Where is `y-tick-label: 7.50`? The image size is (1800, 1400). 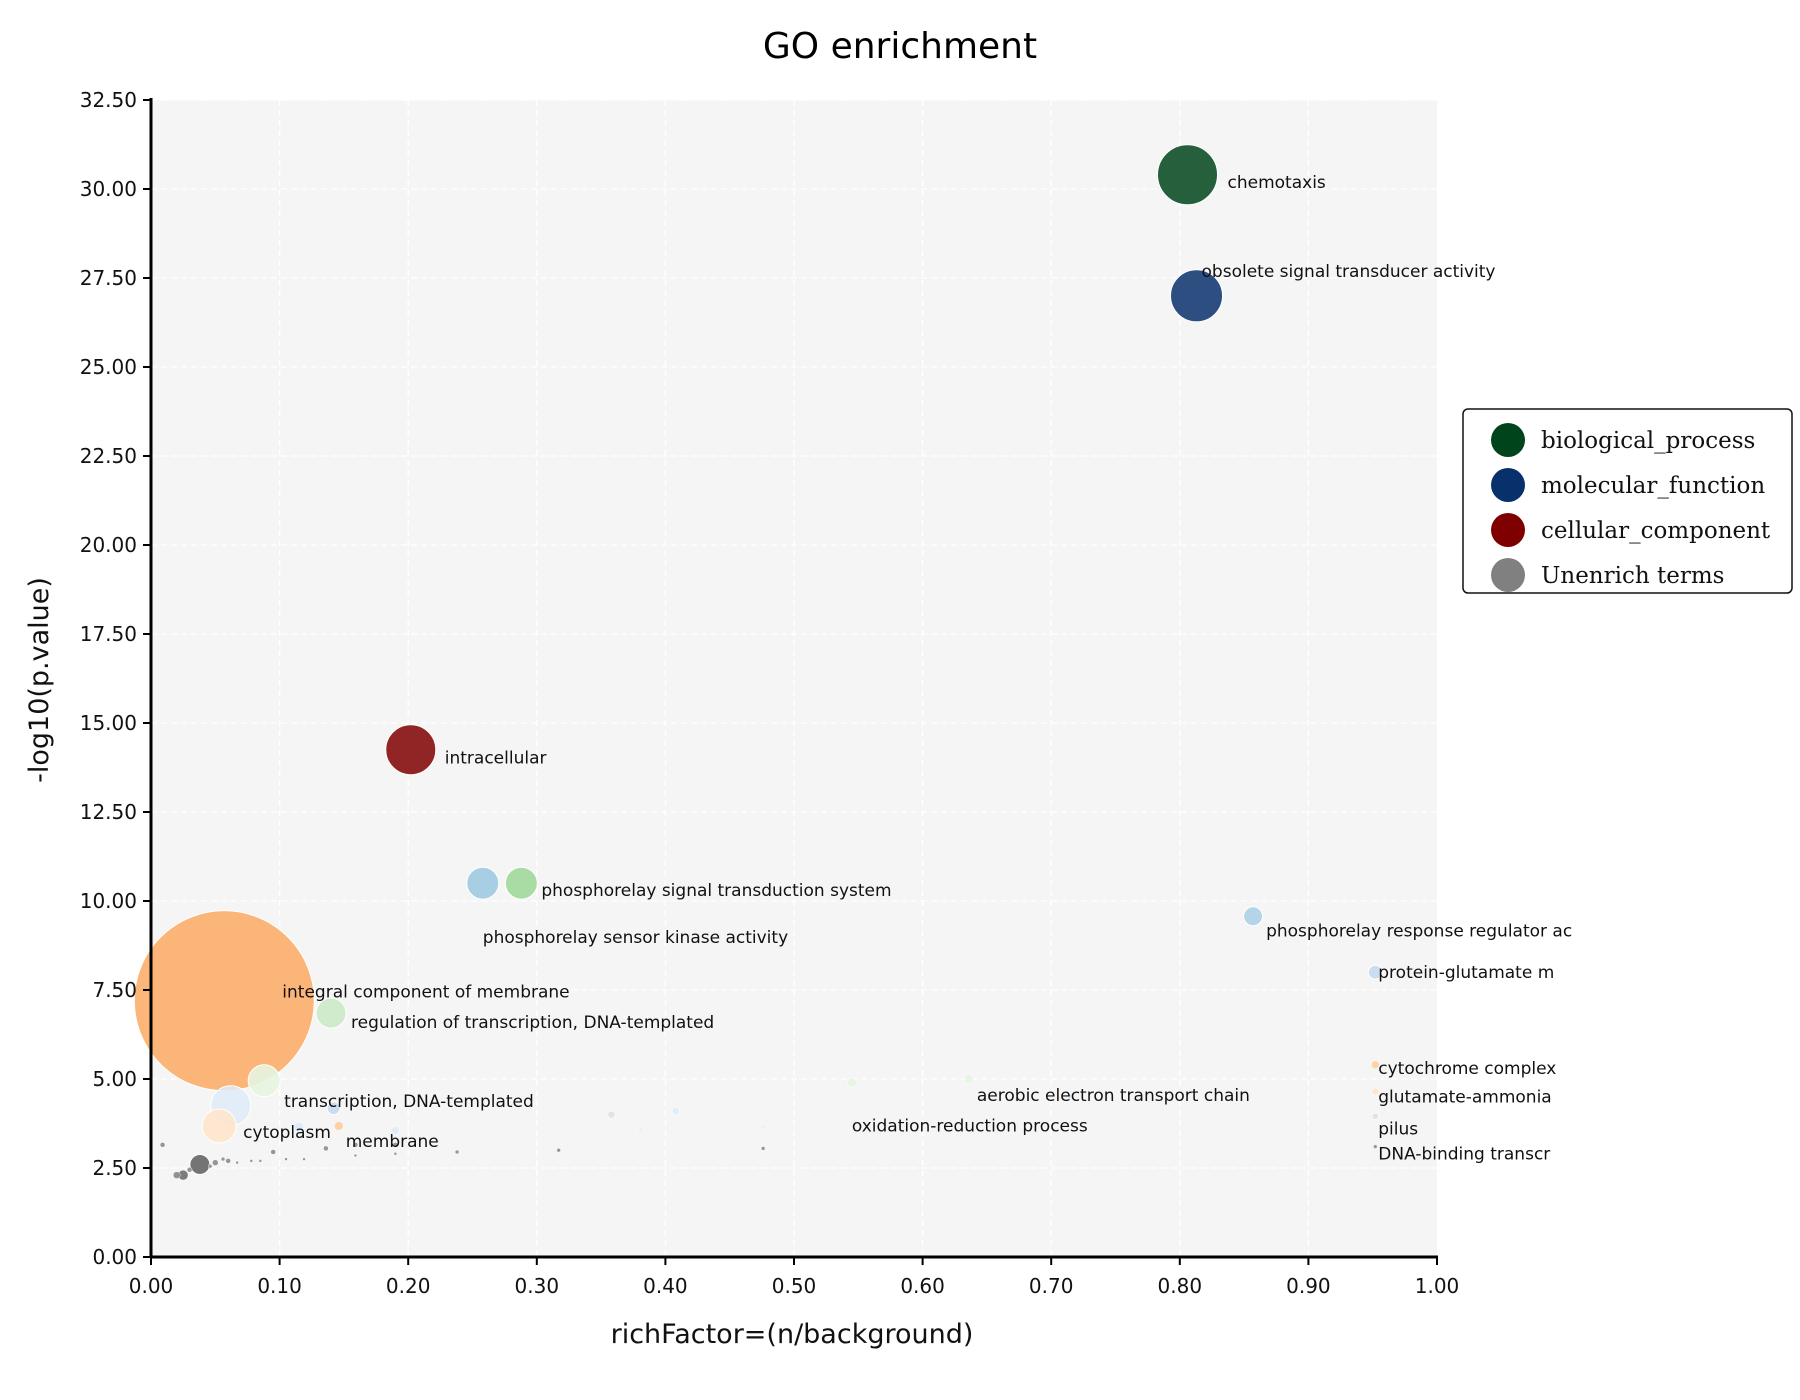 y-tick-label: 7.50 is located at coordinates (114, 990).